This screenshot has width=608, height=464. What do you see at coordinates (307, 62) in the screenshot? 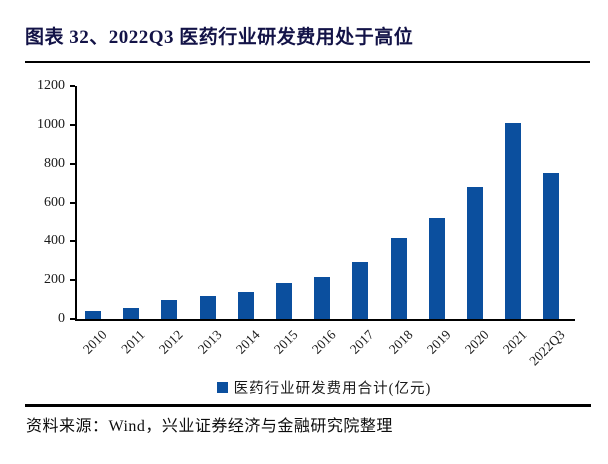
I see `title-divider` at bounding box center [307, 62].